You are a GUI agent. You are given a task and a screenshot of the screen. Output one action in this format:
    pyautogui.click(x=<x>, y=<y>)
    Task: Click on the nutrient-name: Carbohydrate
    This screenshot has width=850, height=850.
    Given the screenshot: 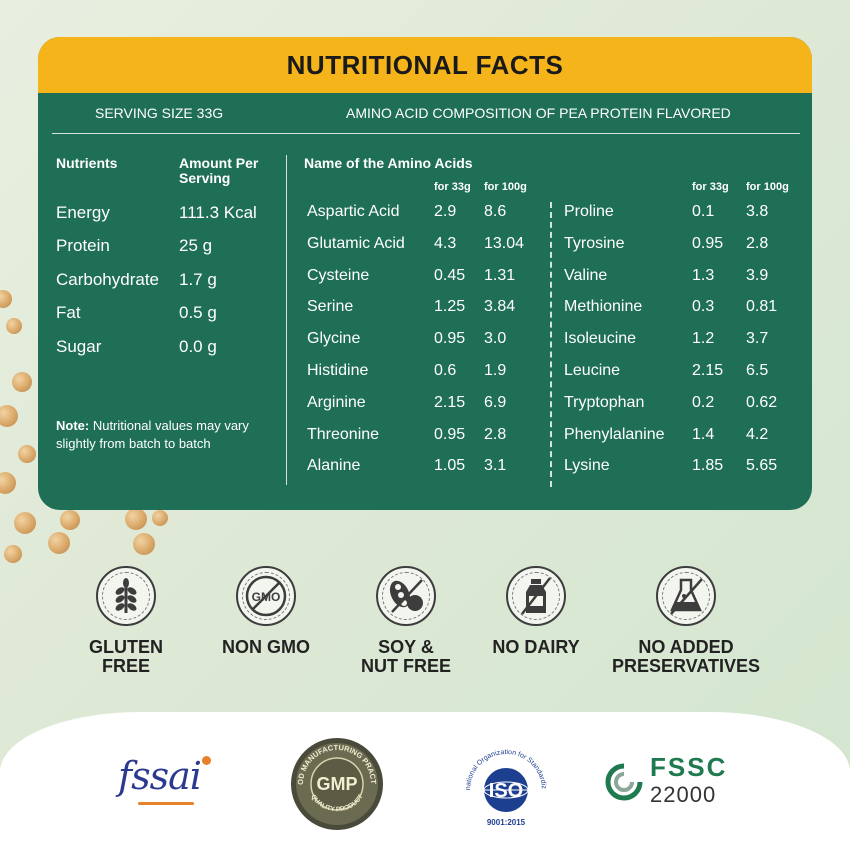 What is the action you would take?
    pyautogui.click(x=108, y=279)
    